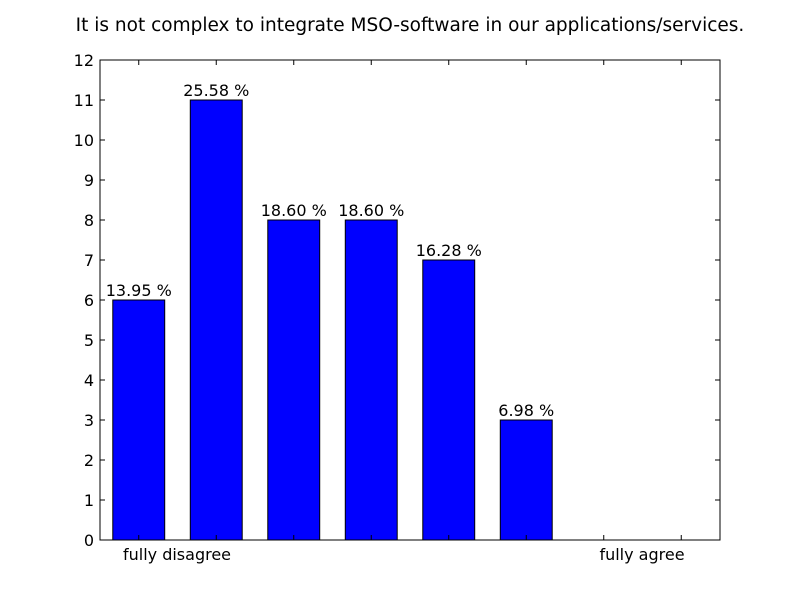 The width and height of the screenshot is (800, 600). Describe the element at coordinates (89, 460) in the screenshot. I see `y-tick-label: 2` at that location.